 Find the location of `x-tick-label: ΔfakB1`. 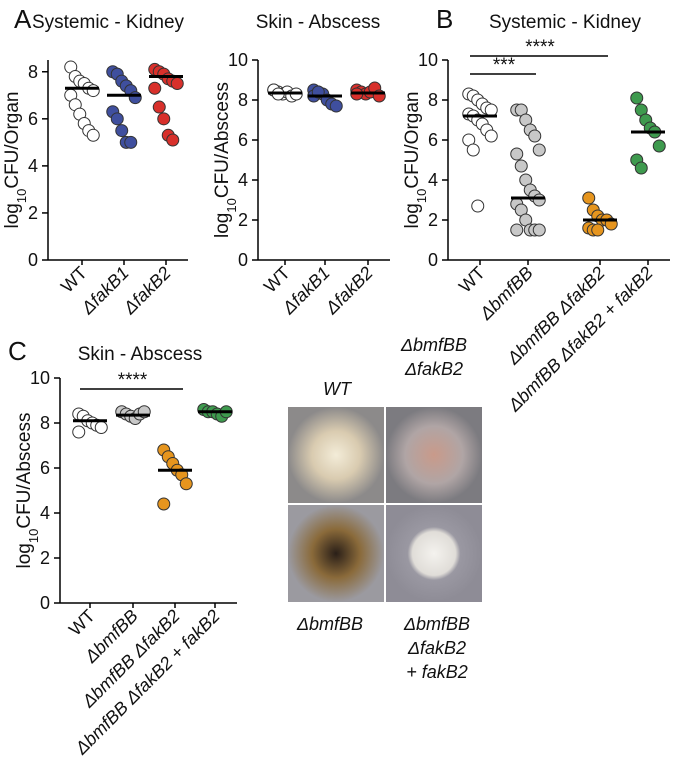

x-tick-label: ΔfakB1 is located at coordinates (105, 291).